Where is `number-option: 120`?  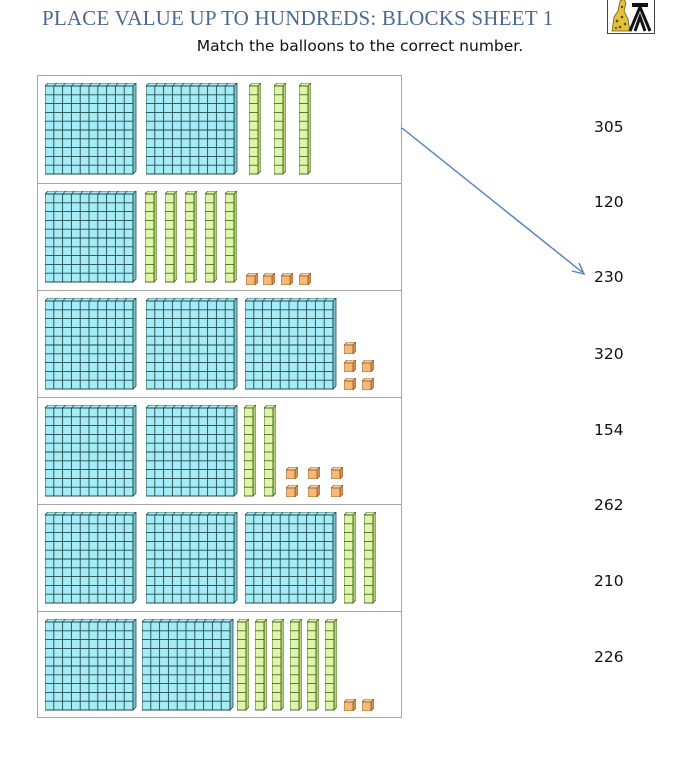 number-option: 120 is located at coordinates (609, 202).